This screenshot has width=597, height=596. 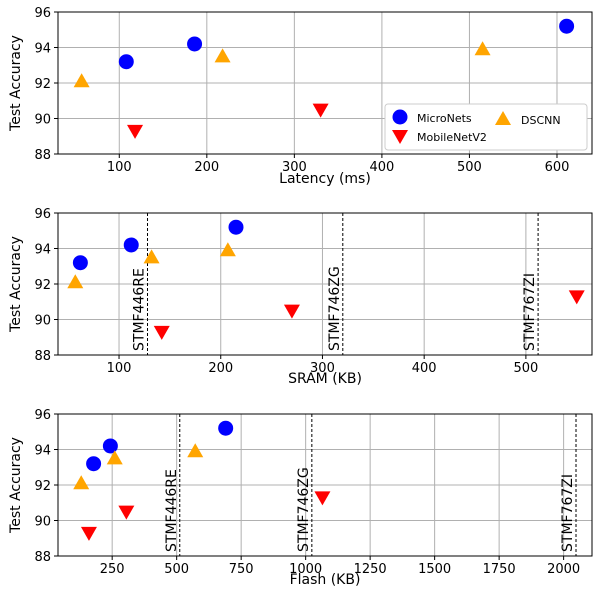 I want to click on x-tick-label: 1250, so click(x=370, y=569).